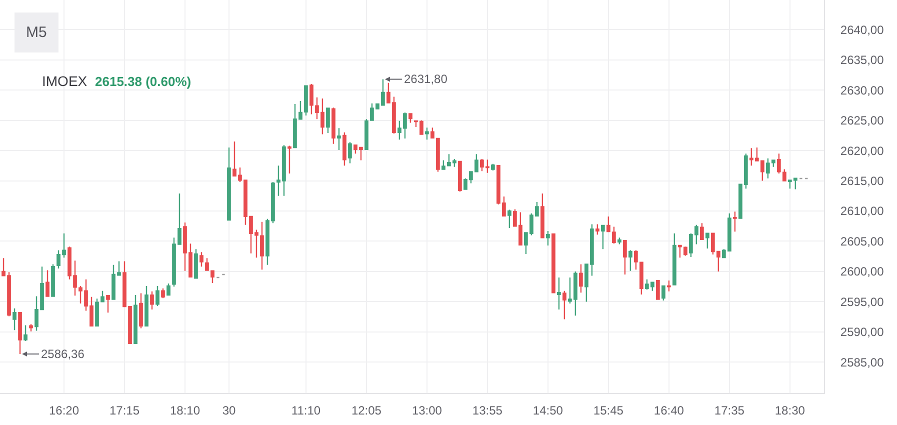 Image resolution: width=897 pixels, height=425 pixels. Describe the element at coordinates (548, 410) in the screenshot. I see `x-tick-label: 14:50` at that location.